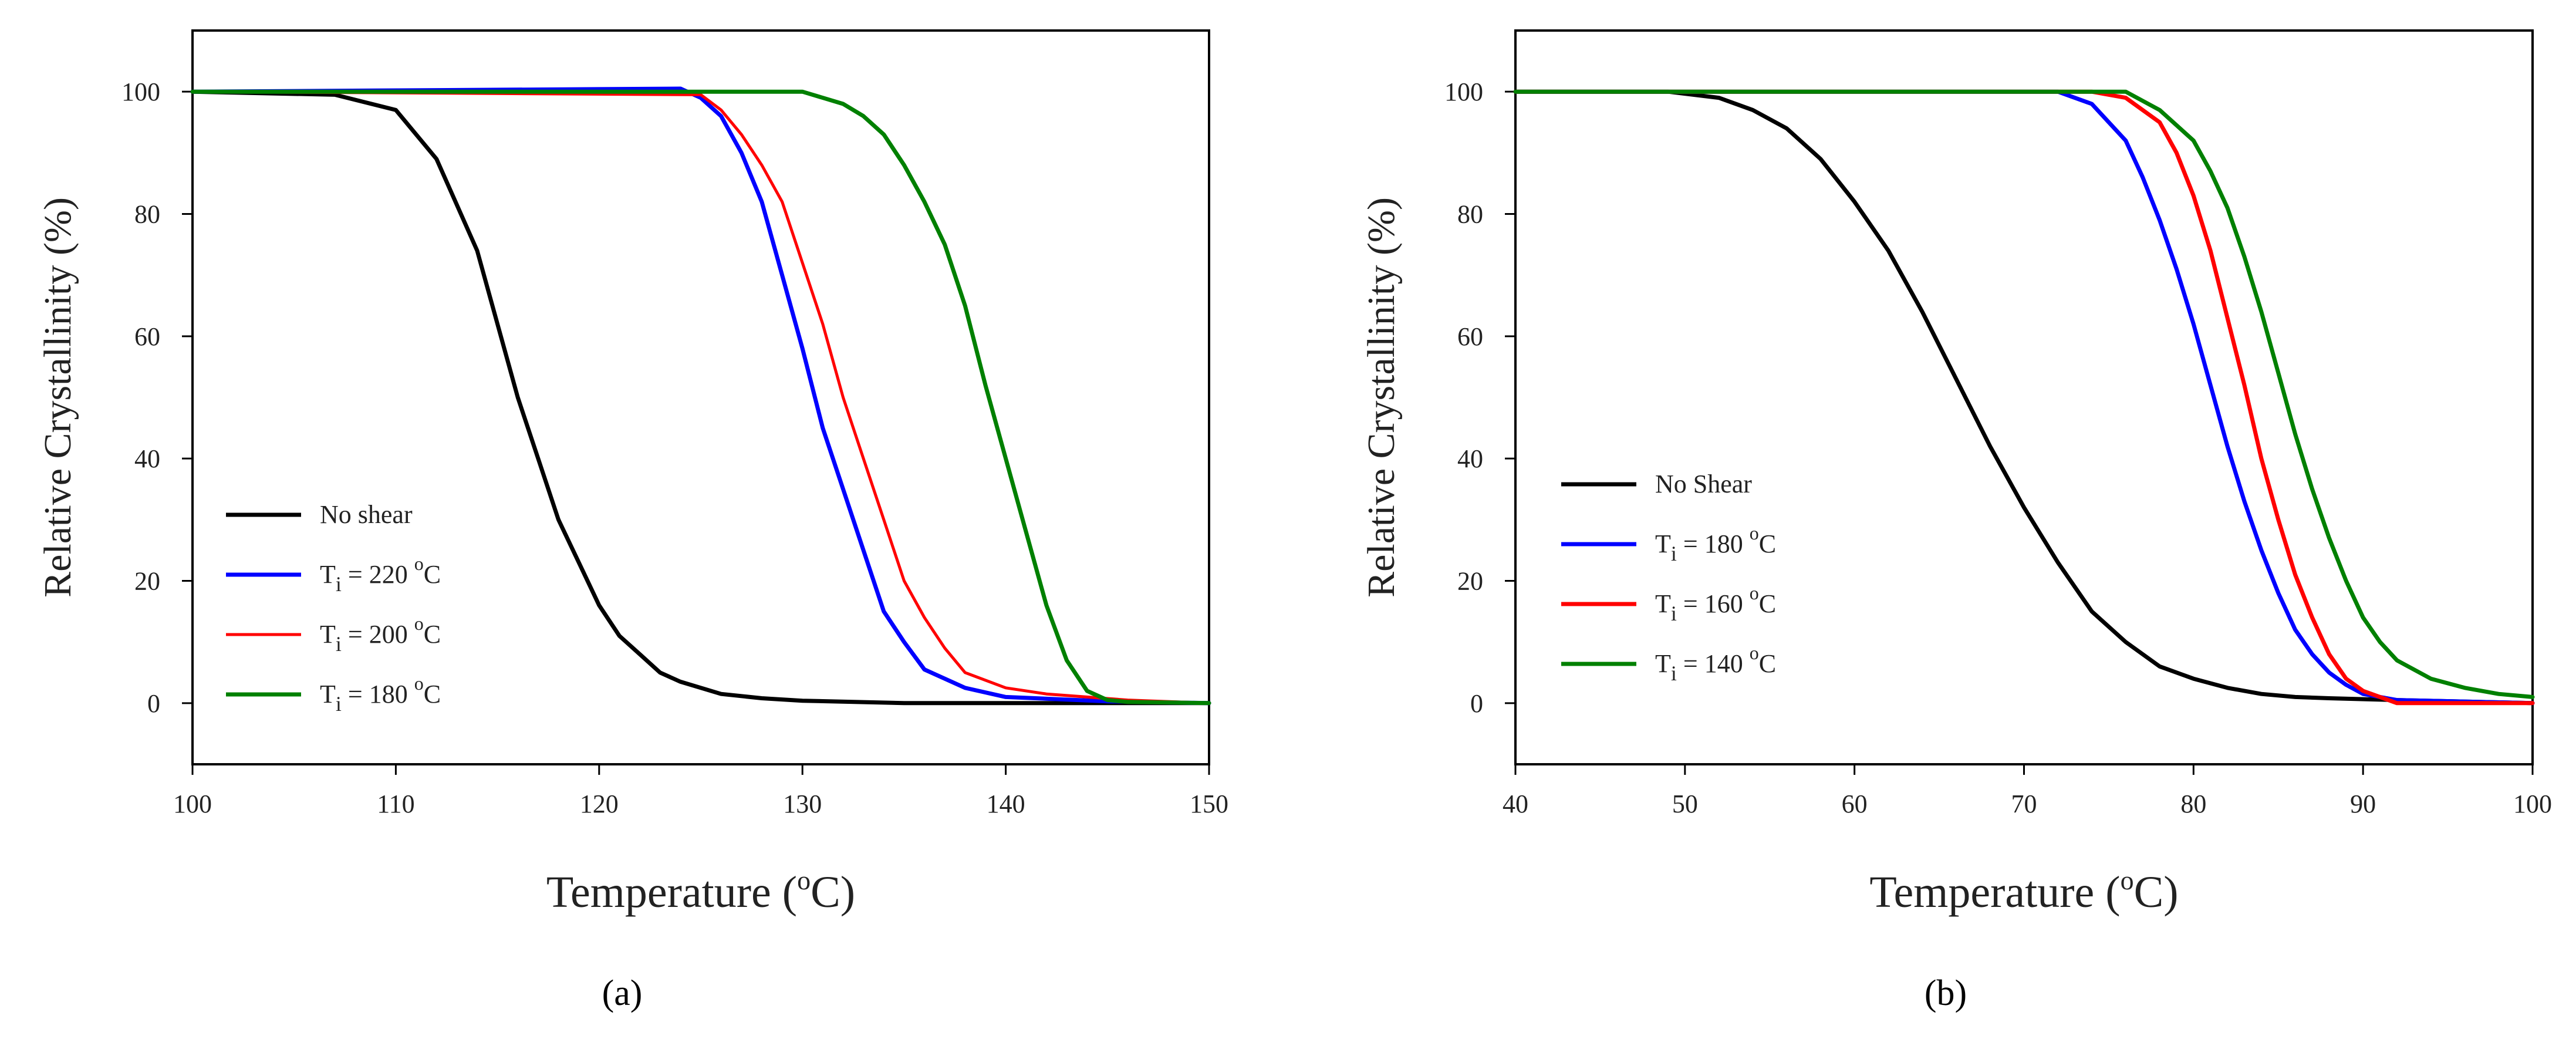 Image resolution: width=2576 pixels, height=1039 pixels. I want to click on chart-a-legend-label-0: No shear, so click(366, 514).